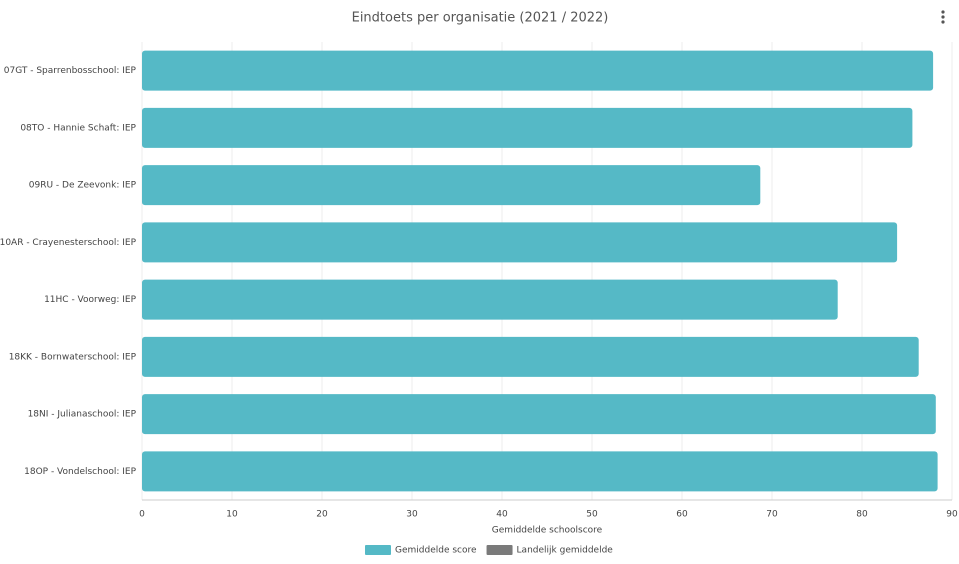 This screenshot has height=564, width=959. I want to click on x-tick-label: 10, so click(232, 515).